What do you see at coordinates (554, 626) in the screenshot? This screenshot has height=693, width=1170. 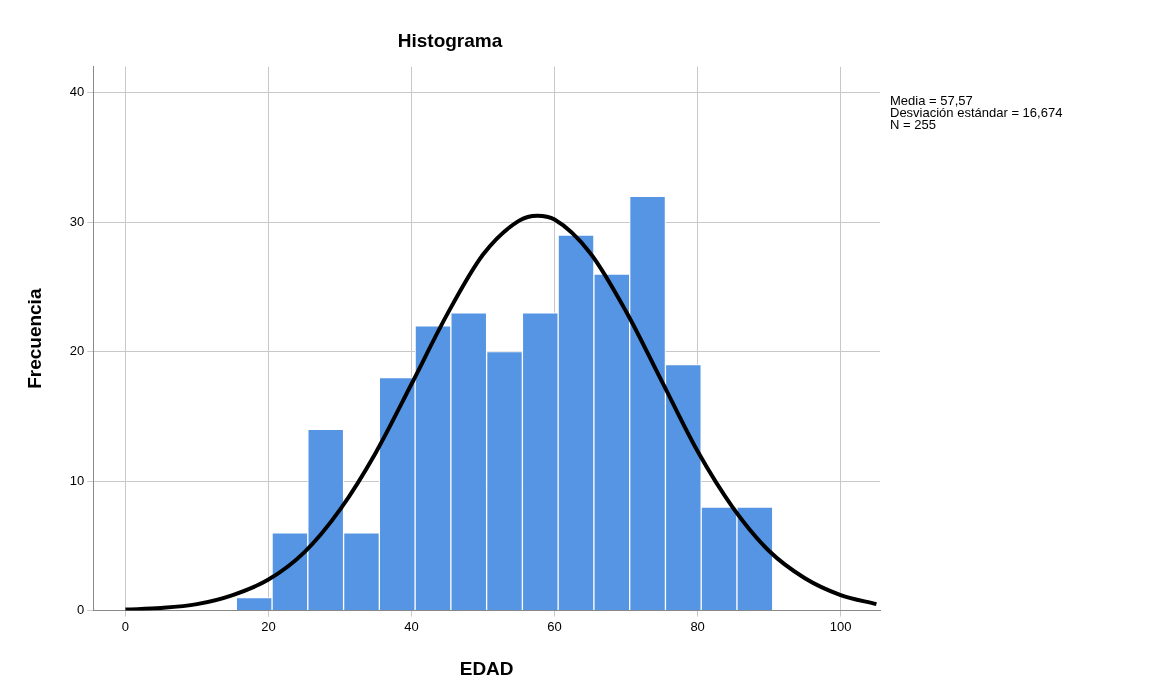 I see `x-tick-label: 60` at bounding box center [554, 626].